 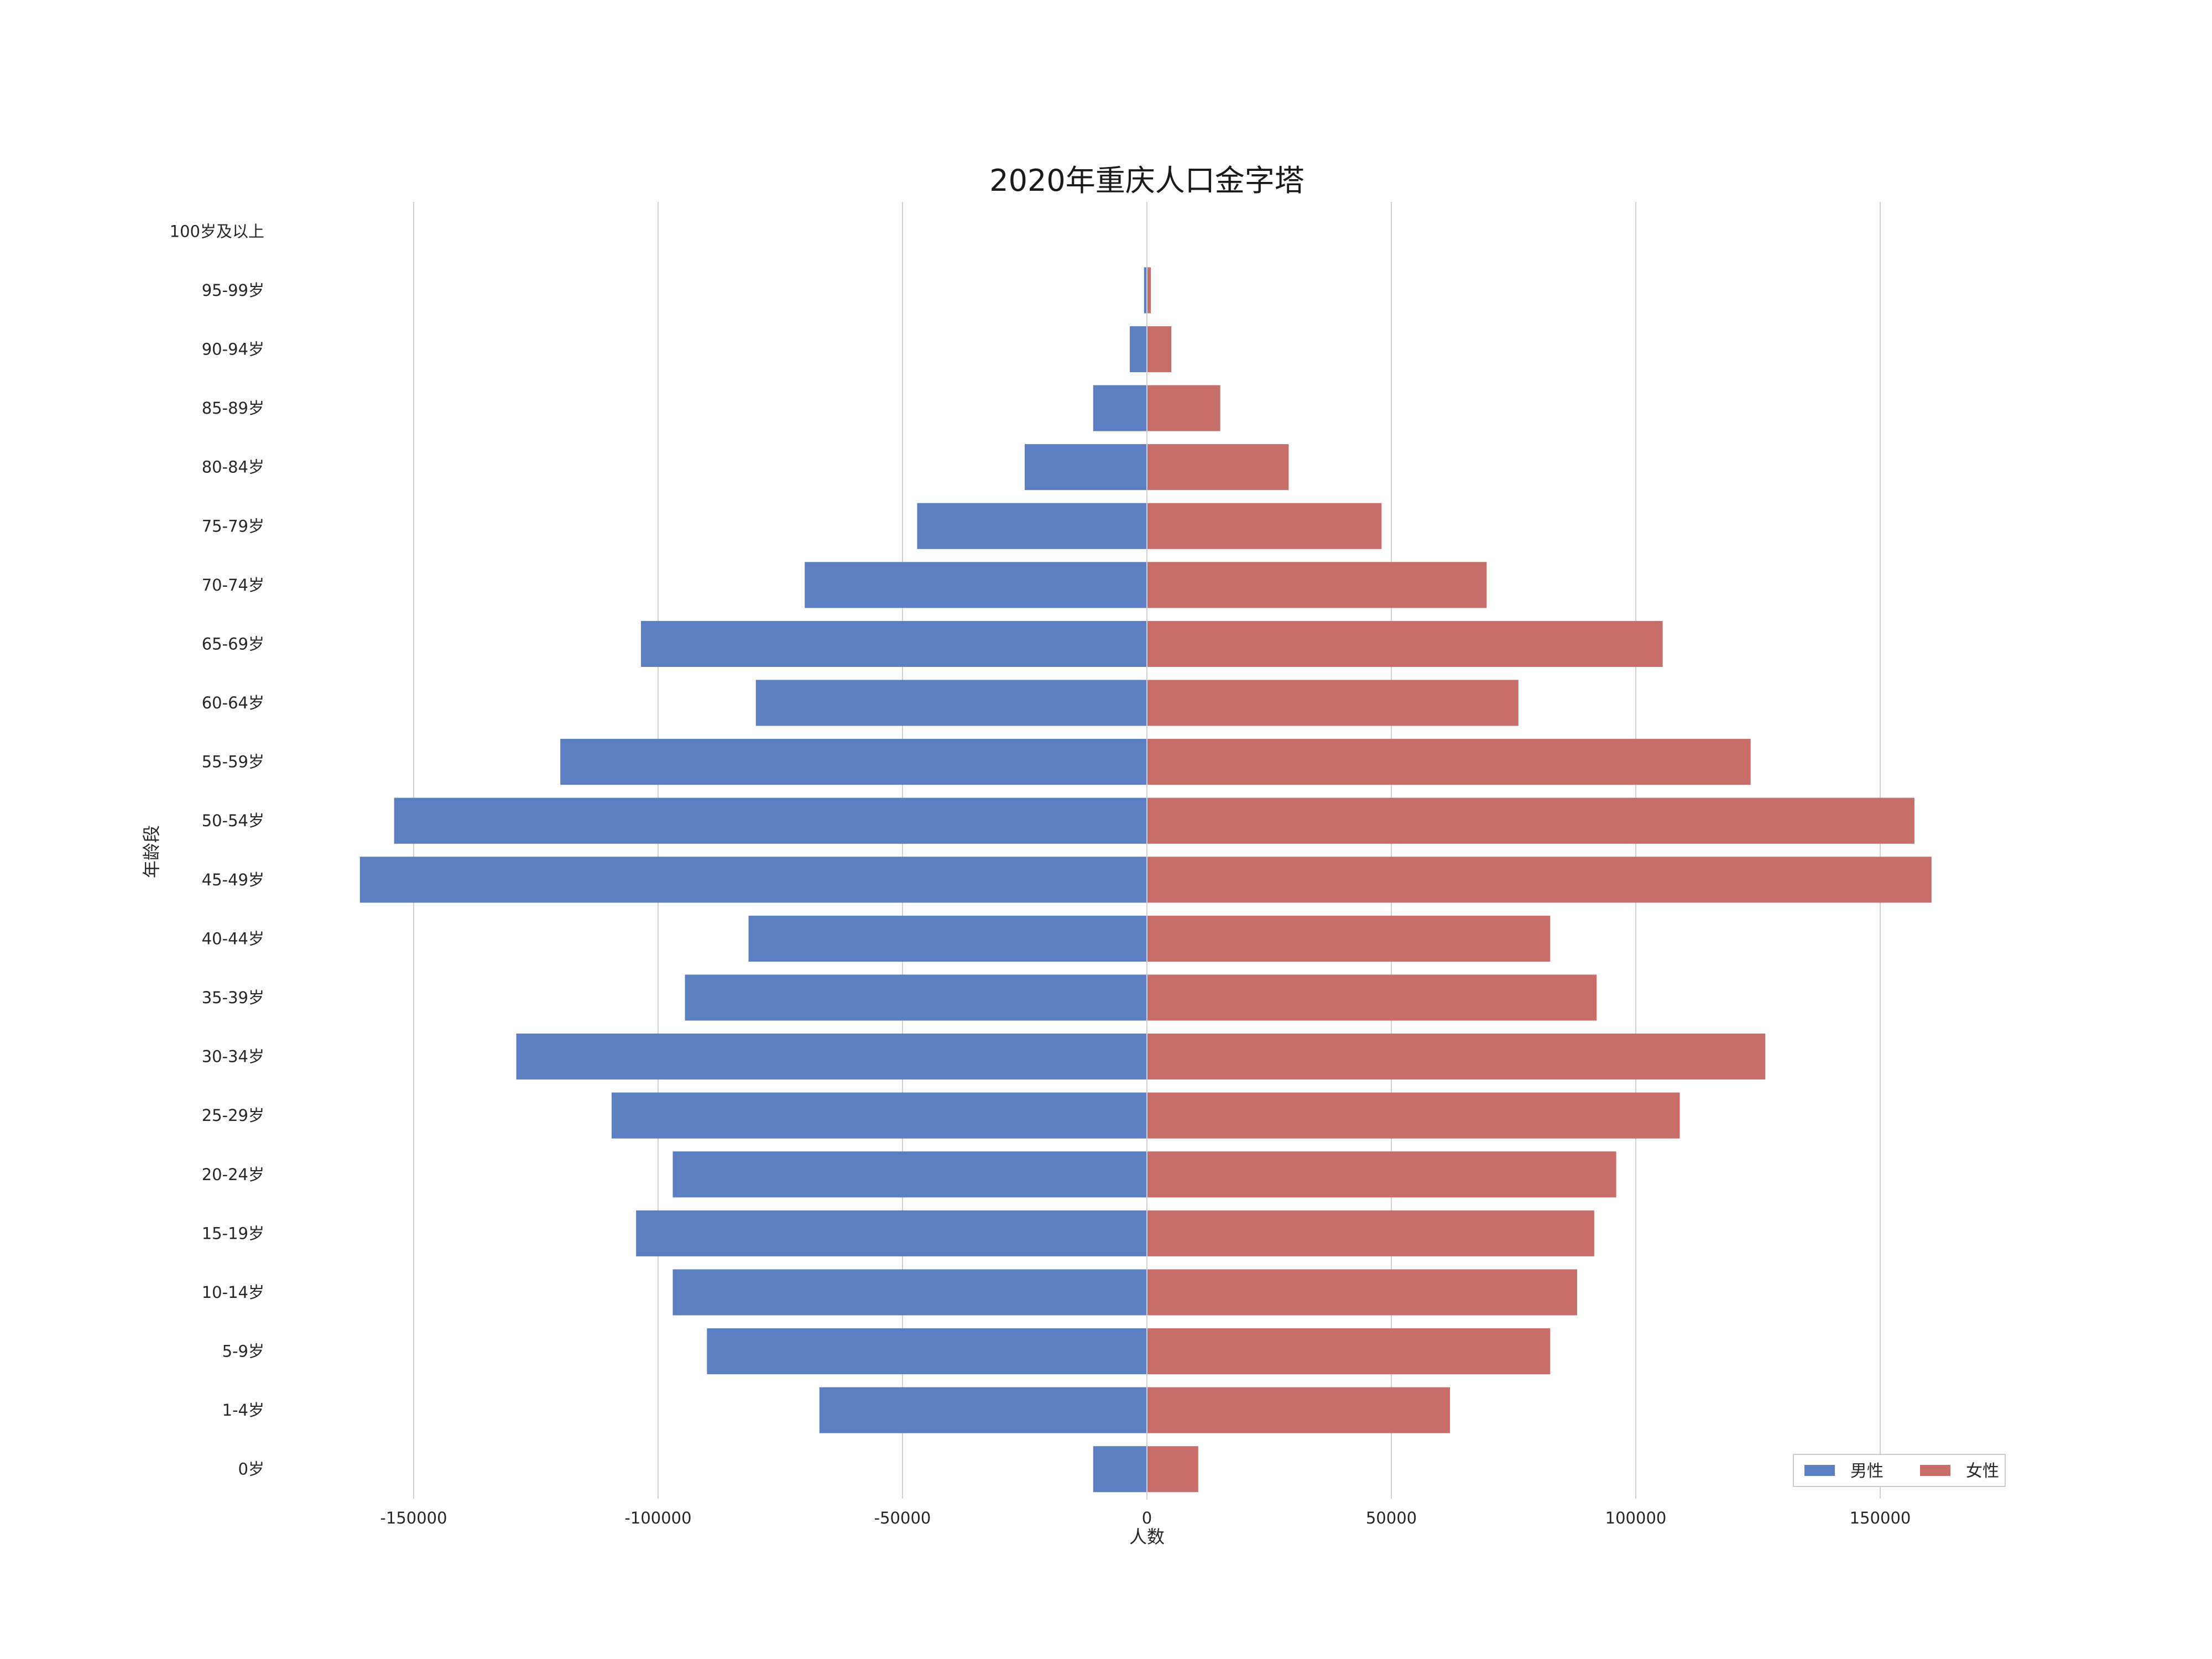 What do you see at coordinates (233, 1175) in the screenshot?
I see `y-tick-label: 20-24岁` at bounding box center [233, 1175].